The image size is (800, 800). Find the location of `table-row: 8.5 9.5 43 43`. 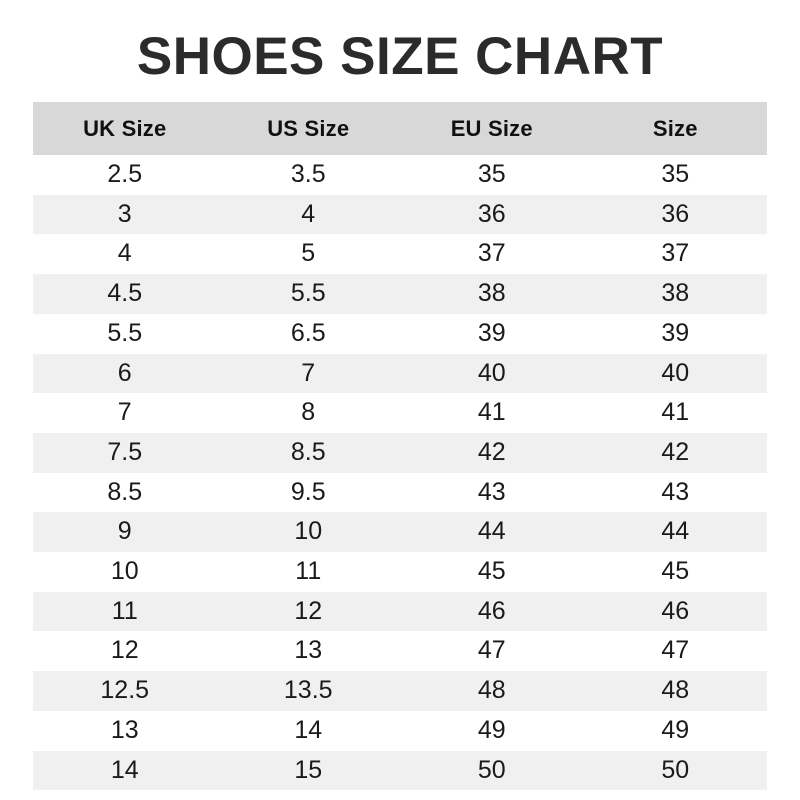

table-row: 8.5 9.5 43 43 is located at coordinates (400, 492).